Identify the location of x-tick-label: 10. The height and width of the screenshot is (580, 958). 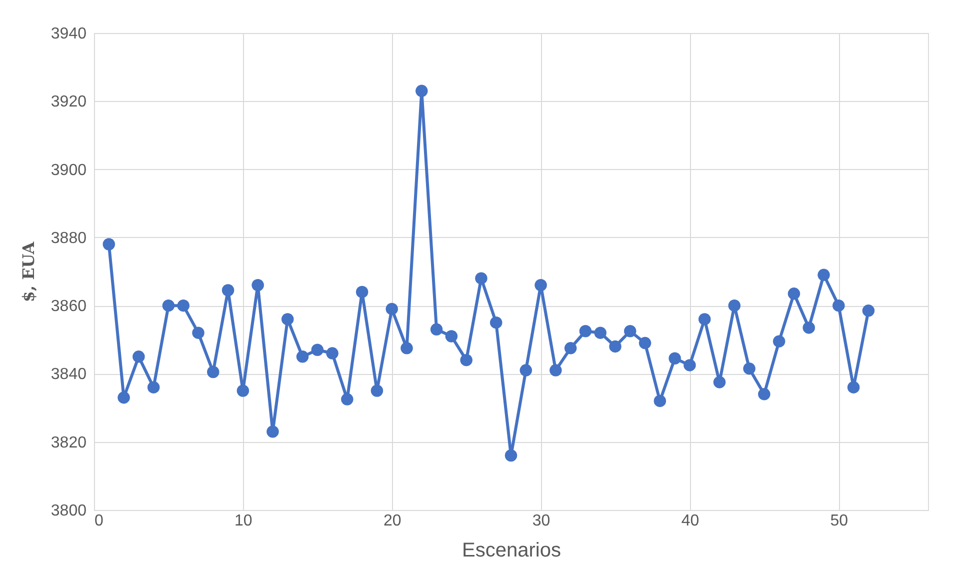
(243, 521).